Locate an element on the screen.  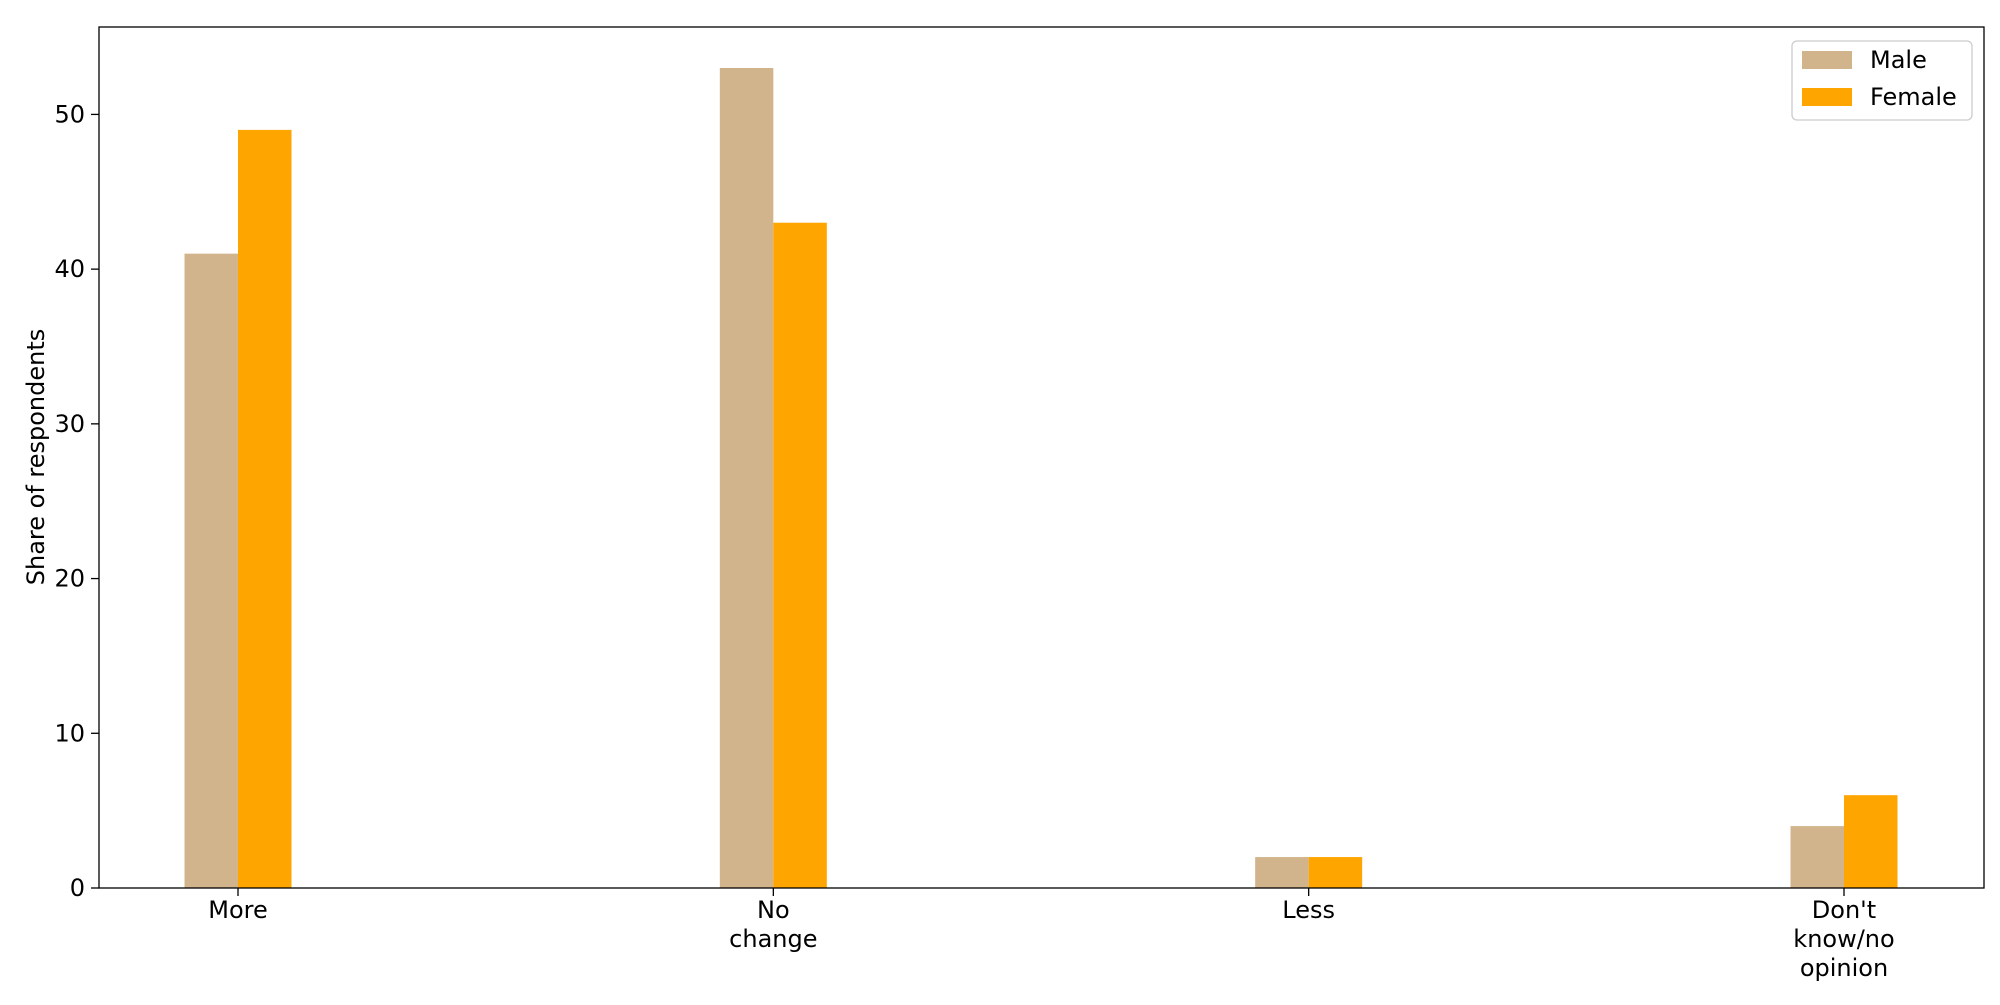
y-tick-label-40: 40 is located at coordinates (69, 269).